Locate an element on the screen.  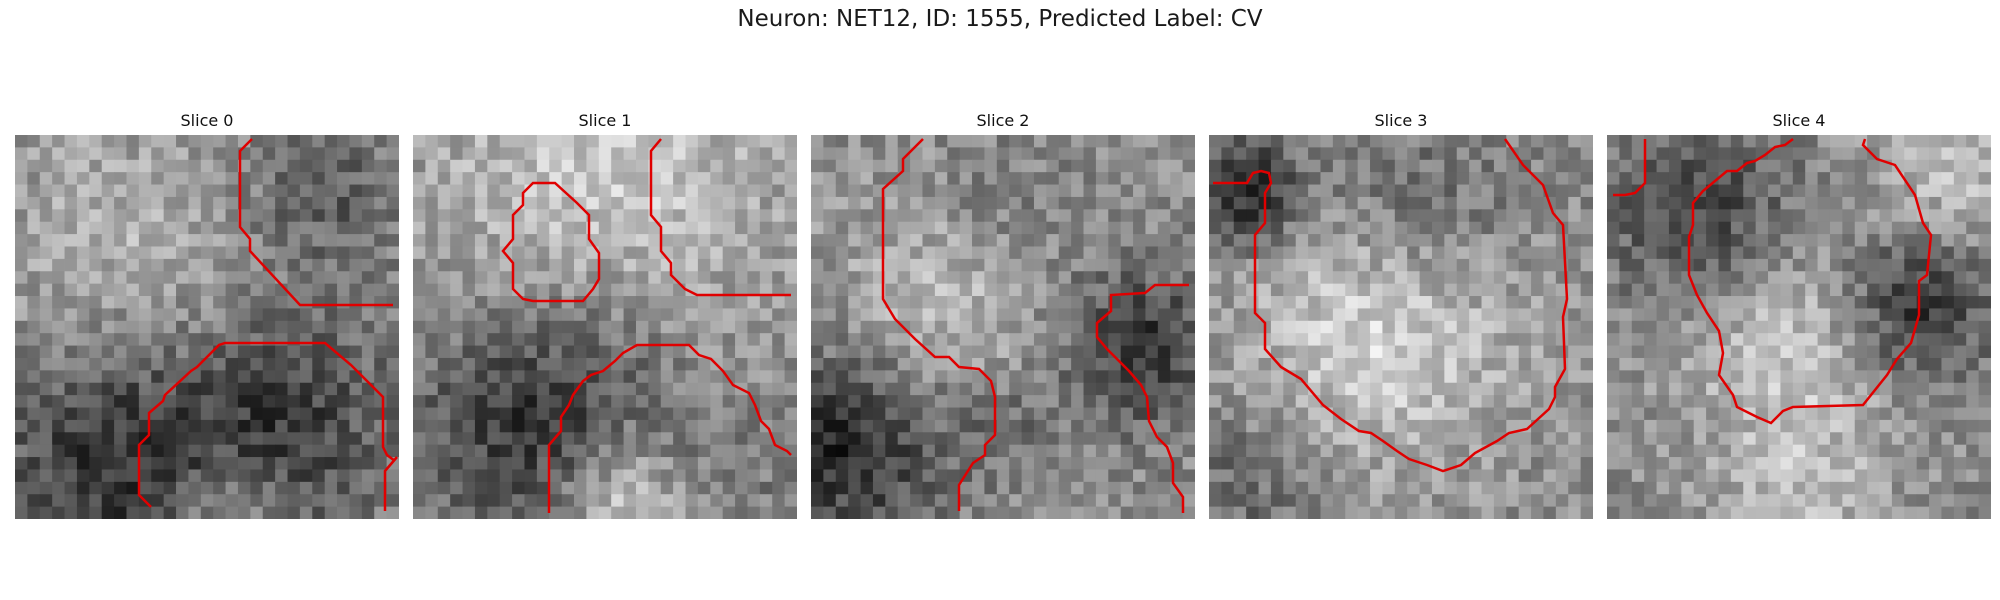
slice-panel-0: Slice 0 is located at coordinates (207, 315).